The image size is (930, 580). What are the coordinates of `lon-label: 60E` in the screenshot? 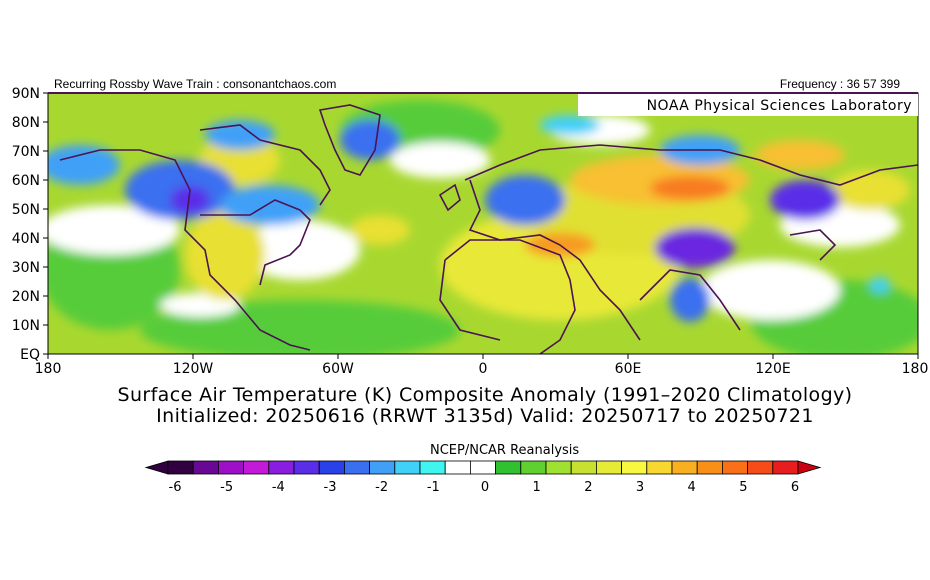 It's located at (628, 369).